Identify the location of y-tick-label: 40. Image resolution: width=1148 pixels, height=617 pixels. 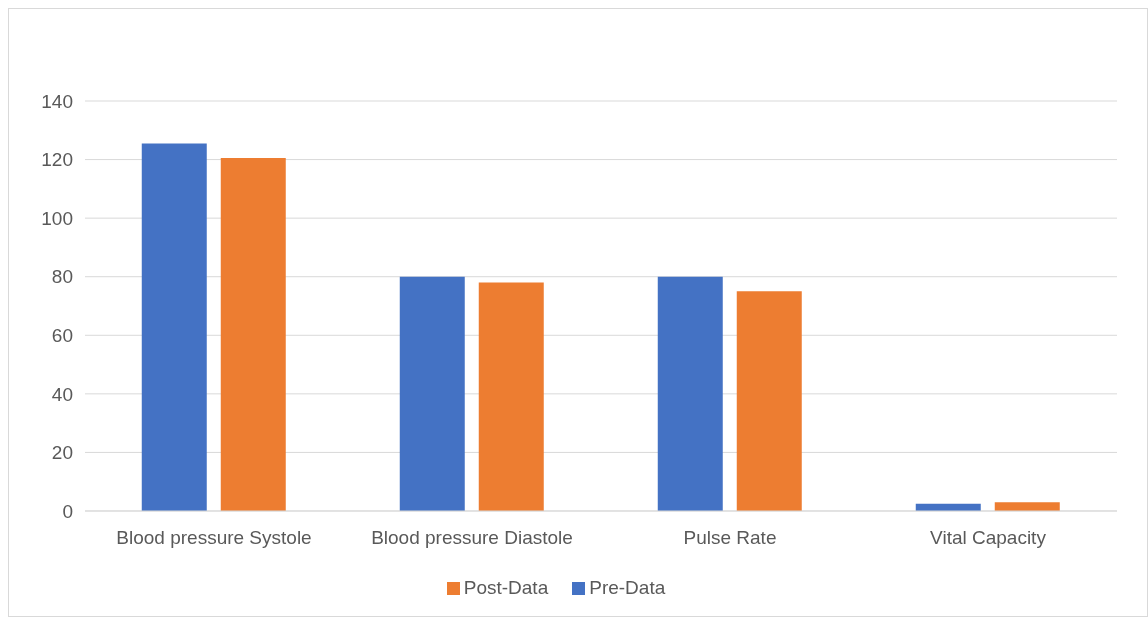
(62, 394).